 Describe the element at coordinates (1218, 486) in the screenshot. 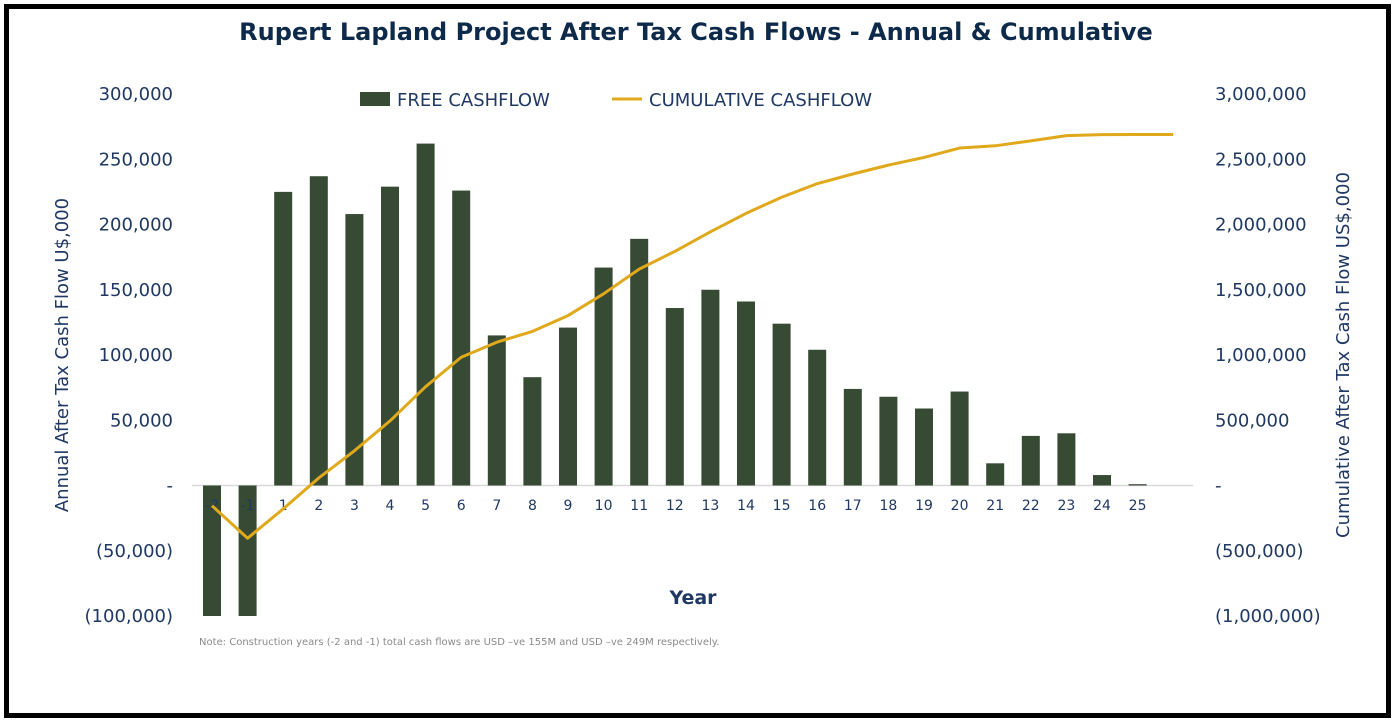

I see `y-right-tick-label: -` at that location.